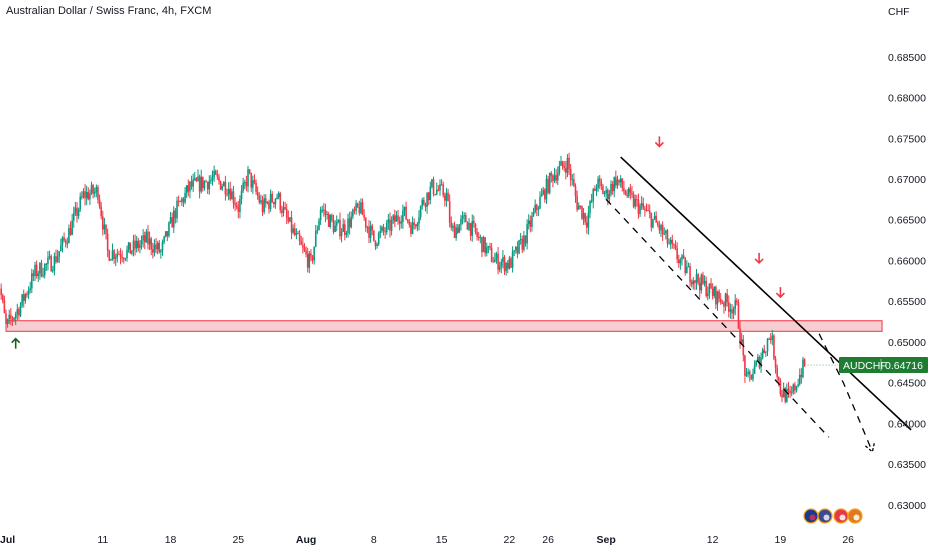 The width and height of the screenshot is (932, 550). Describe the element at coordinates (811, 516) in the screenshot. I see `australia-flag-icon` at that location.